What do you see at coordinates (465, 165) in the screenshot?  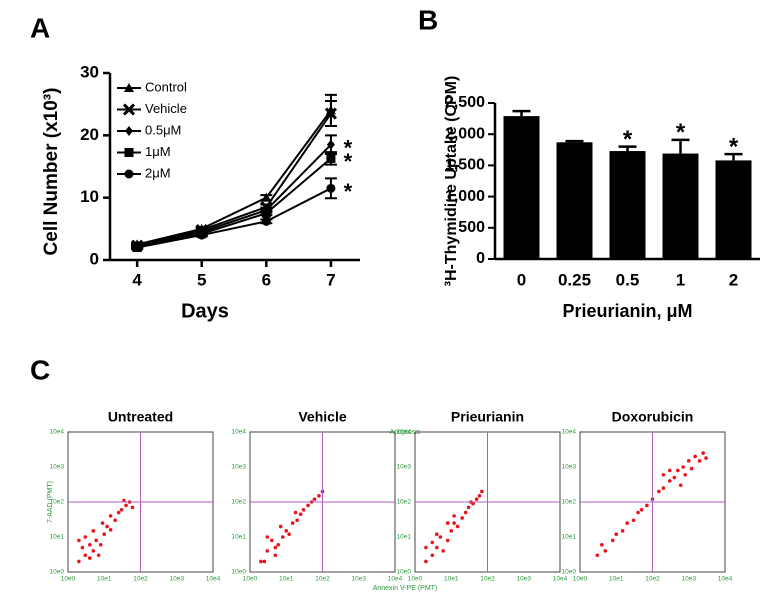 I see `y-tick-label: 1,500` at bounding box center [465, 165].